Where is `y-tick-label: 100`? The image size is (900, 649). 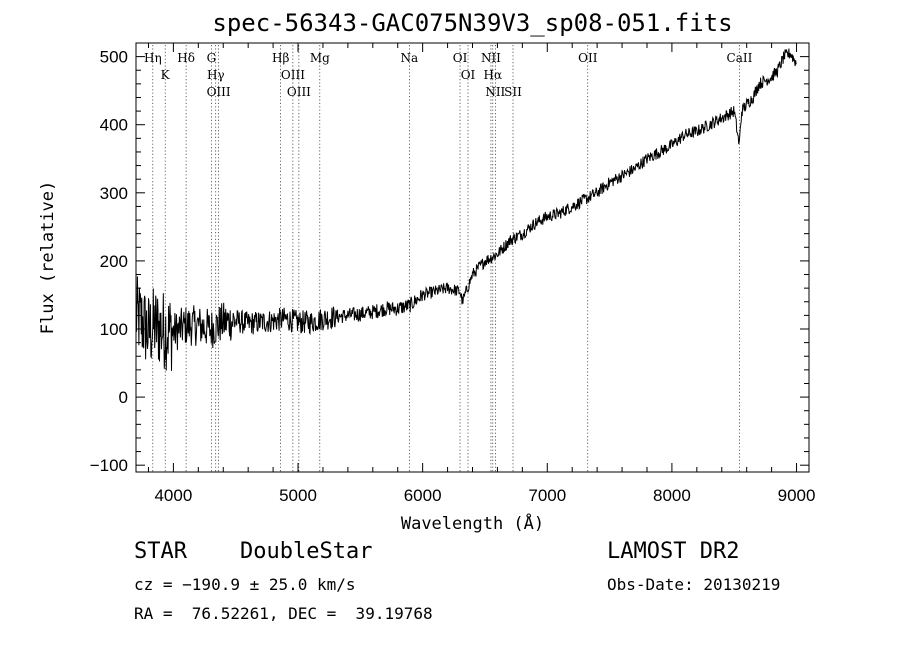 y-tick-label: 100 is located at coordinates (114, 329).